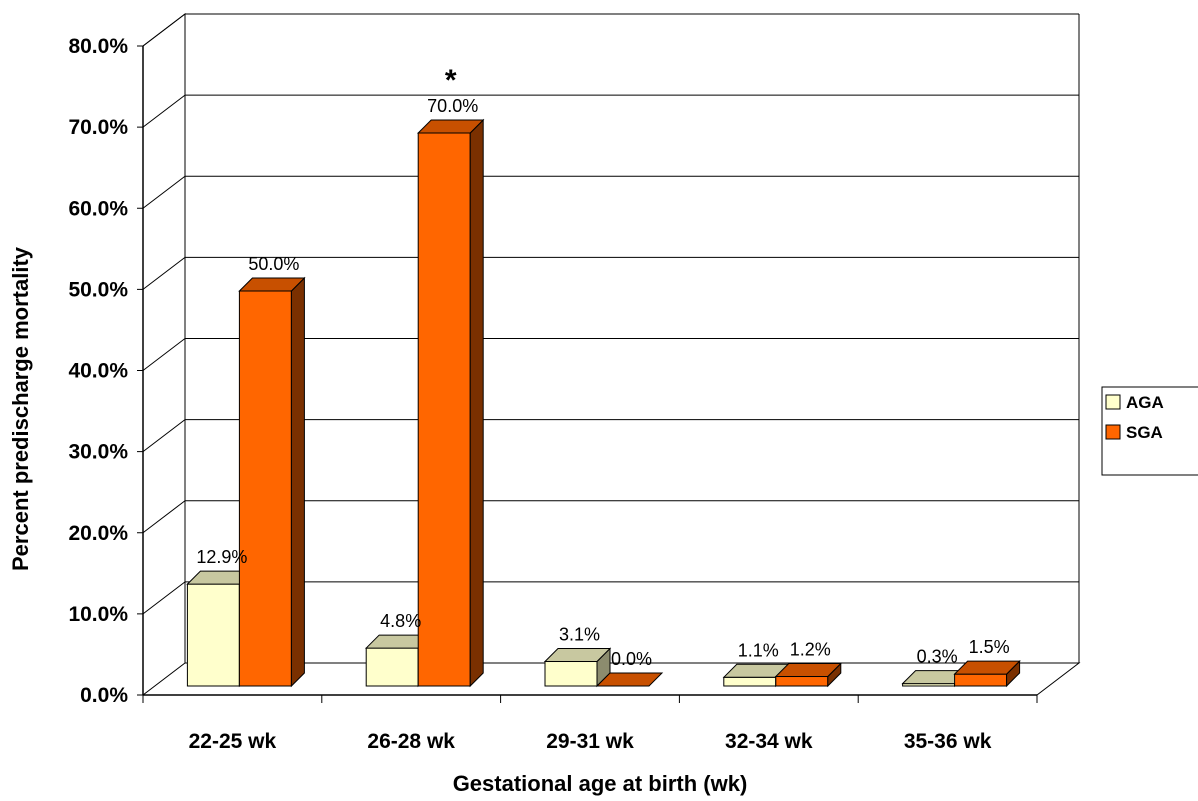 This screenshot has height=801, width=1198. Describe the element at coordinates (948, 741) in the screenshot. I see `x-tick-label: 35-36 wk` at that location.